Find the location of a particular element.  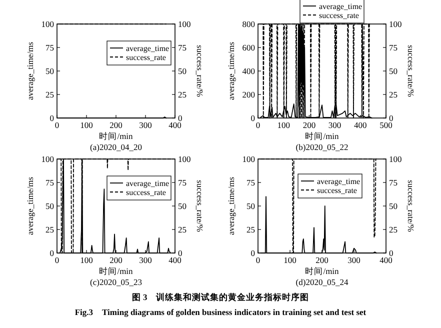

y-tick-label: 800 is located at coordinates (248, 24).